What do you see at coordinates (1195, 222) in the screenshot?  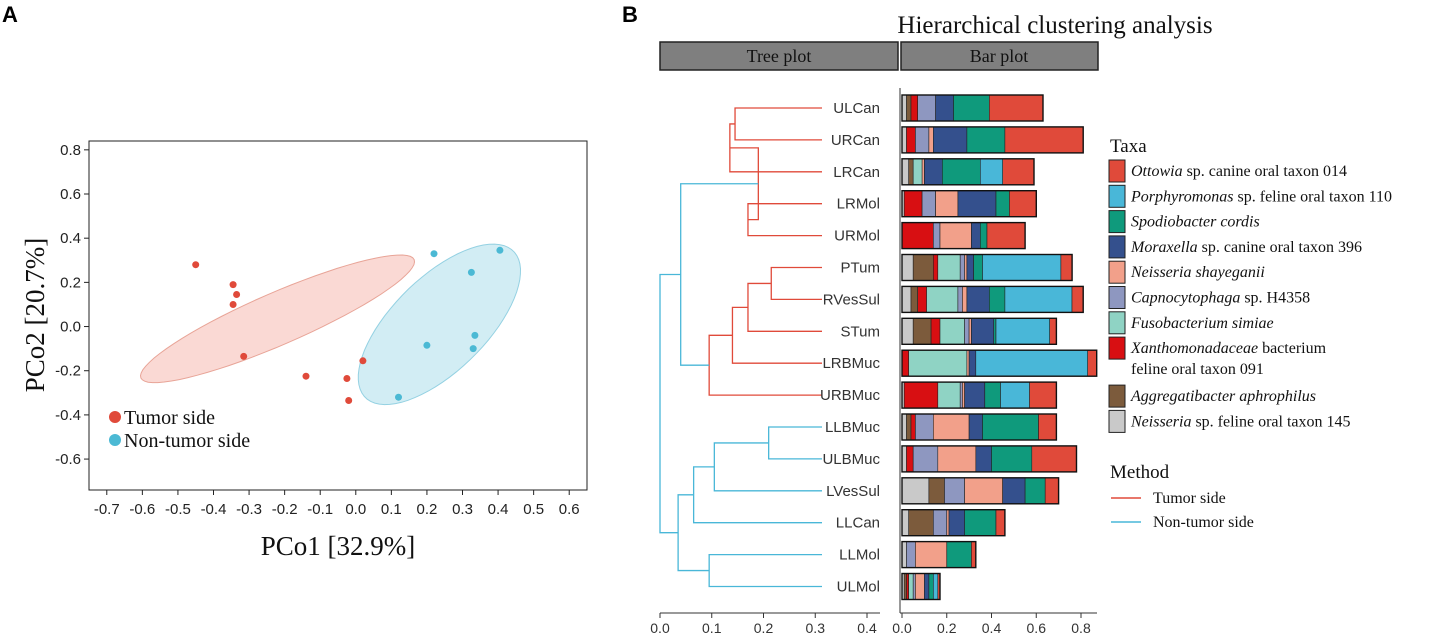 I see `taxa-label: Spodiobacter cordis` at bounding box center [1195, 222].